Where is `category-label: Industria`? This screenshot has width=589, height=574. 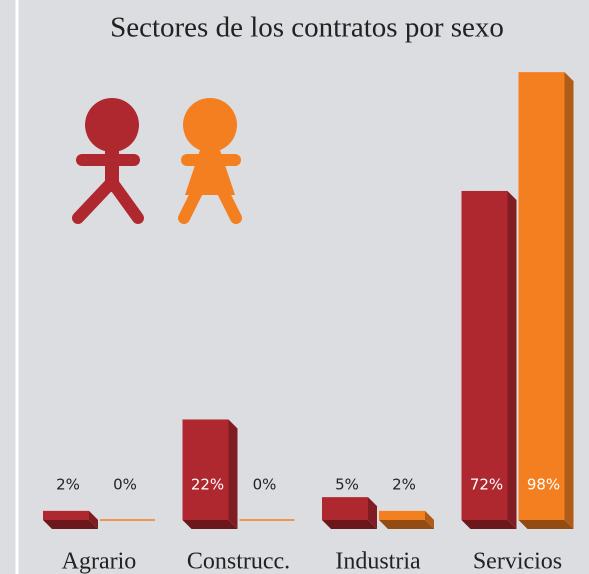
category-label: Industria is located at coordinates (378, 561).